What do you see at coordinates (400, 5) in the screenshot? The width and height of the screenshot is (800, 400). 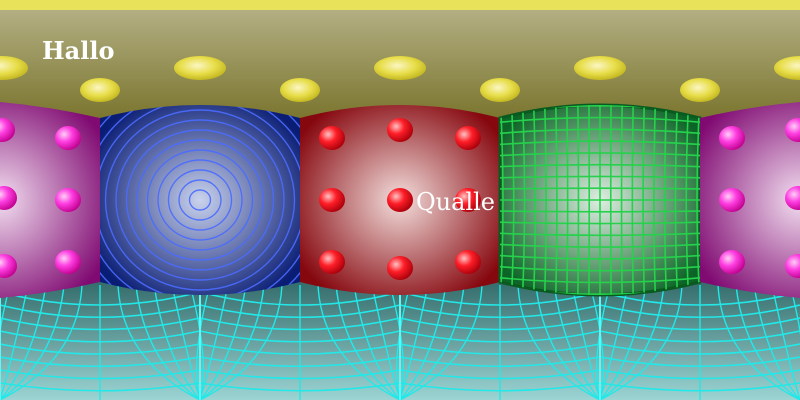 I see `ceiling-edge-band` at bounding box center [400, 5].